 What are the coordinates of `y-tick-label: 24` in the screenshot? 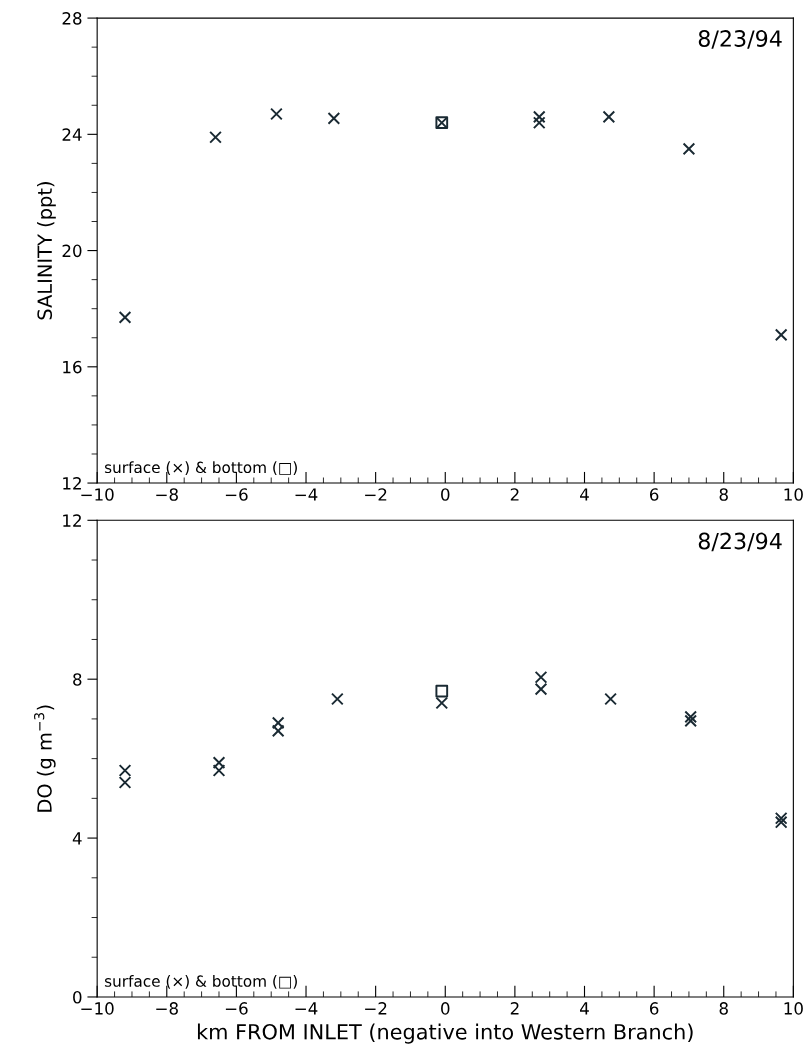 It's located at (72, 134).